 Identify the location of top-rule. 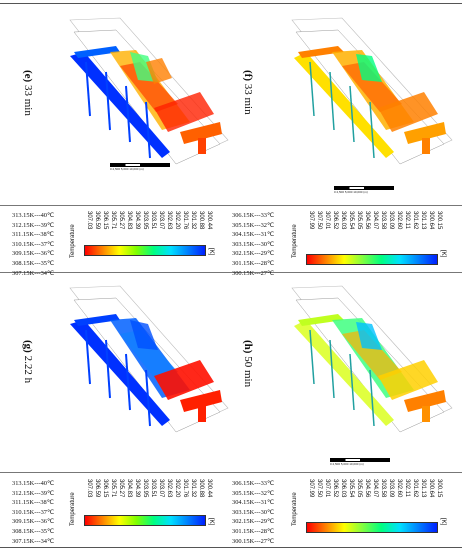
(231, 3).